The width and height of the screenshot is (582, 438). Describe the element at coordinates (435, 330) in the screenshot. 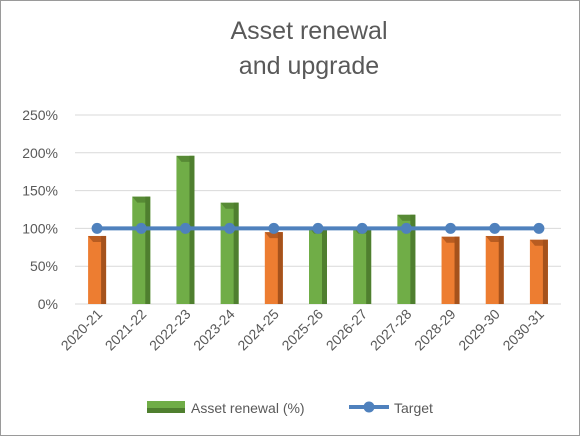

I see `x-tick-label: 2028-29` at that location.